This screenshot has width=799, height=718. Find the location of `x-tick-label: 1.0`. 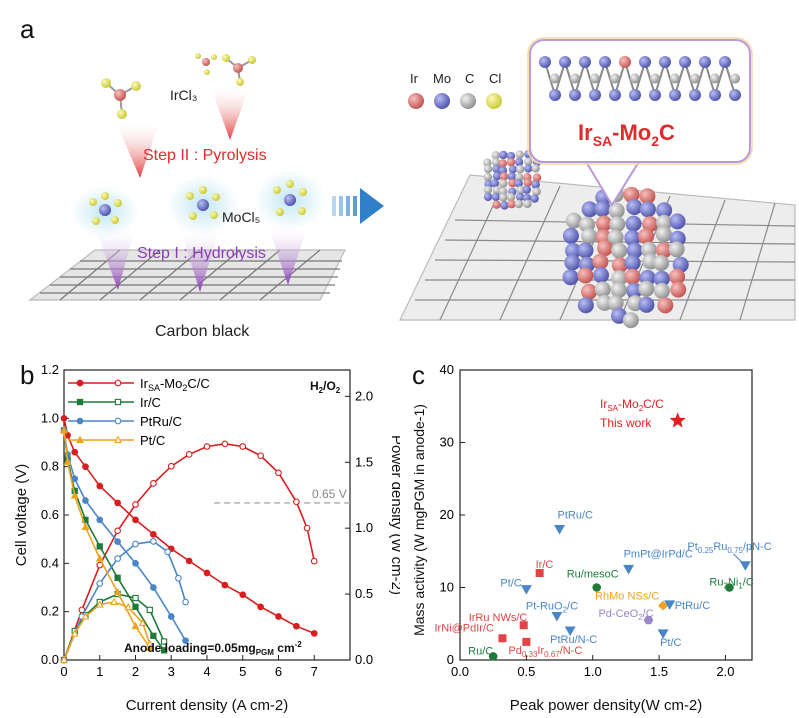

x-tick-label: 1.0 is located at coordinates (593, 671).